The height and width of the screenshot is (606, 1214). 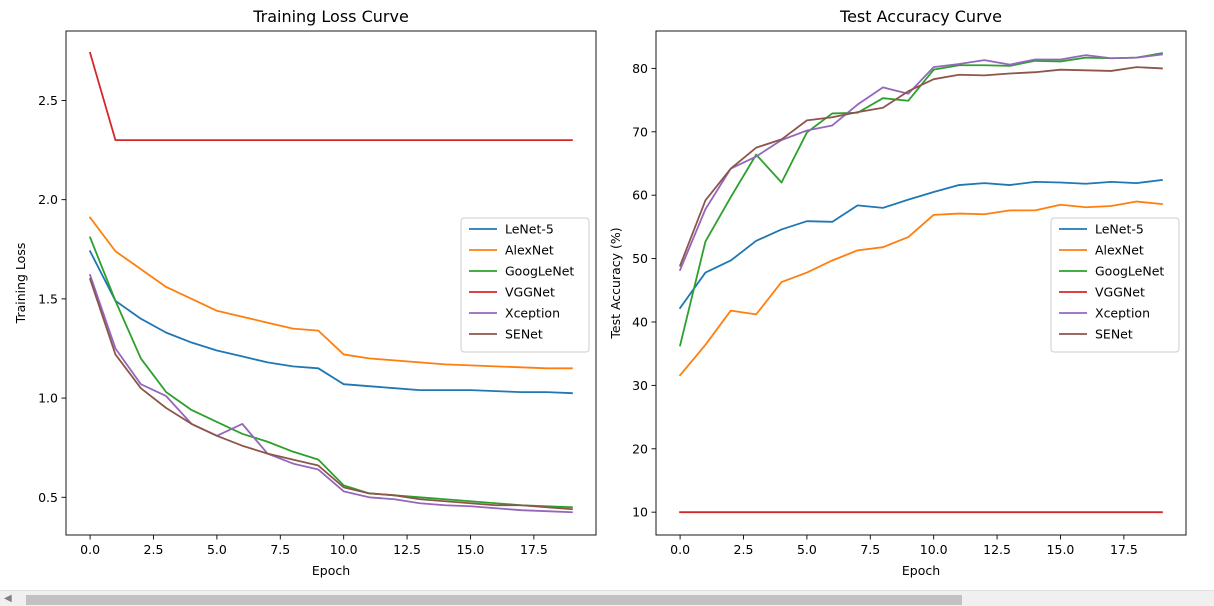 I want to click on scroll-left-icon: ◀, so click(x=8, y=598).